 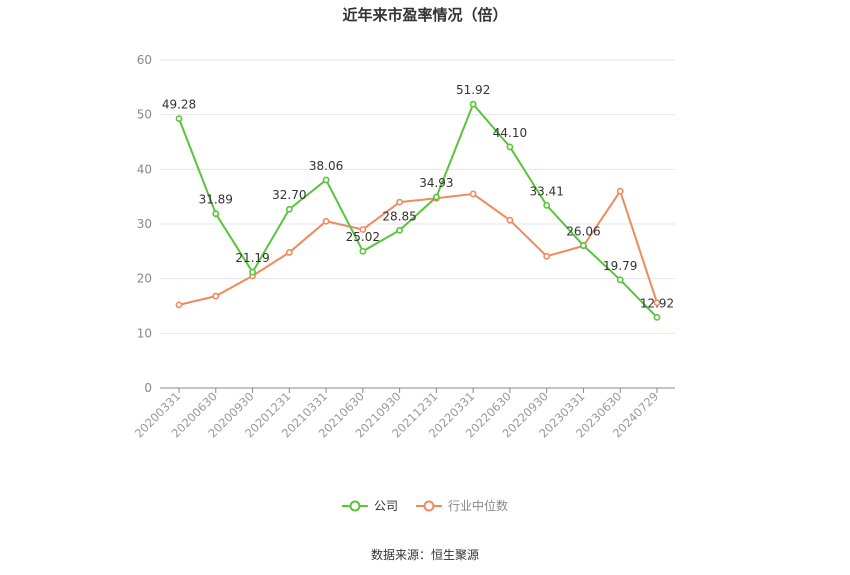 What do you see at coordinates (620, 266) in the screenshot?
I see `data-label: 19.79` at bounding box center [620, 266].